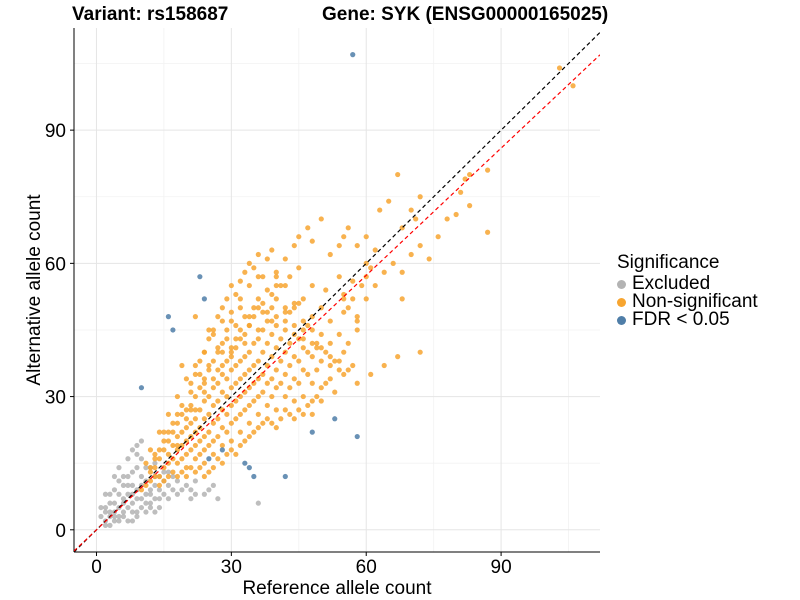  What do you see at coordinates (621, 302) in the screenshot?
I see `legend-swatch-non-significant` at bounding box center [621, 302].